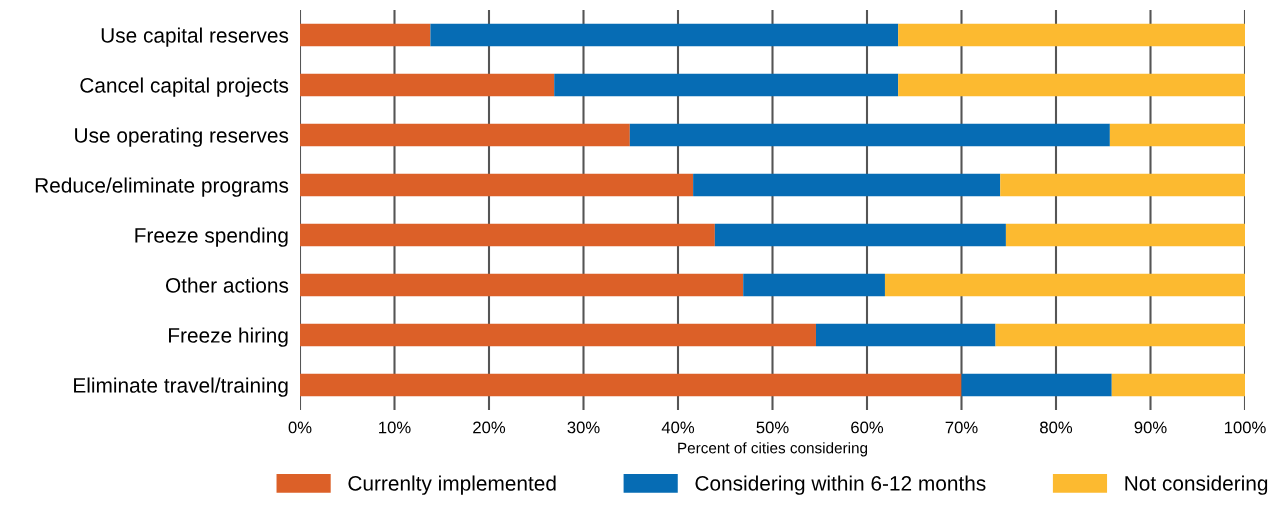  What do you see at coordinates (489, 427) in the screenshot?
I see `x-tick-label: 20%` at bounding box center [489, 427].